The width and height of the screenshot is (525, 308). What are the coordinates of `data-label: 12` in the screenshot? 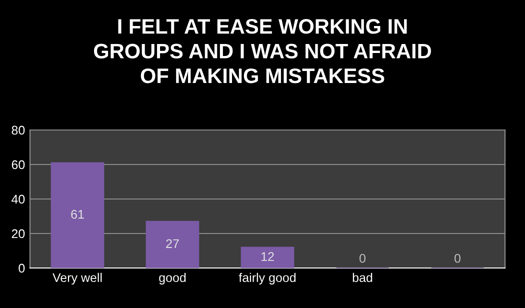 It's located at (268, 256).